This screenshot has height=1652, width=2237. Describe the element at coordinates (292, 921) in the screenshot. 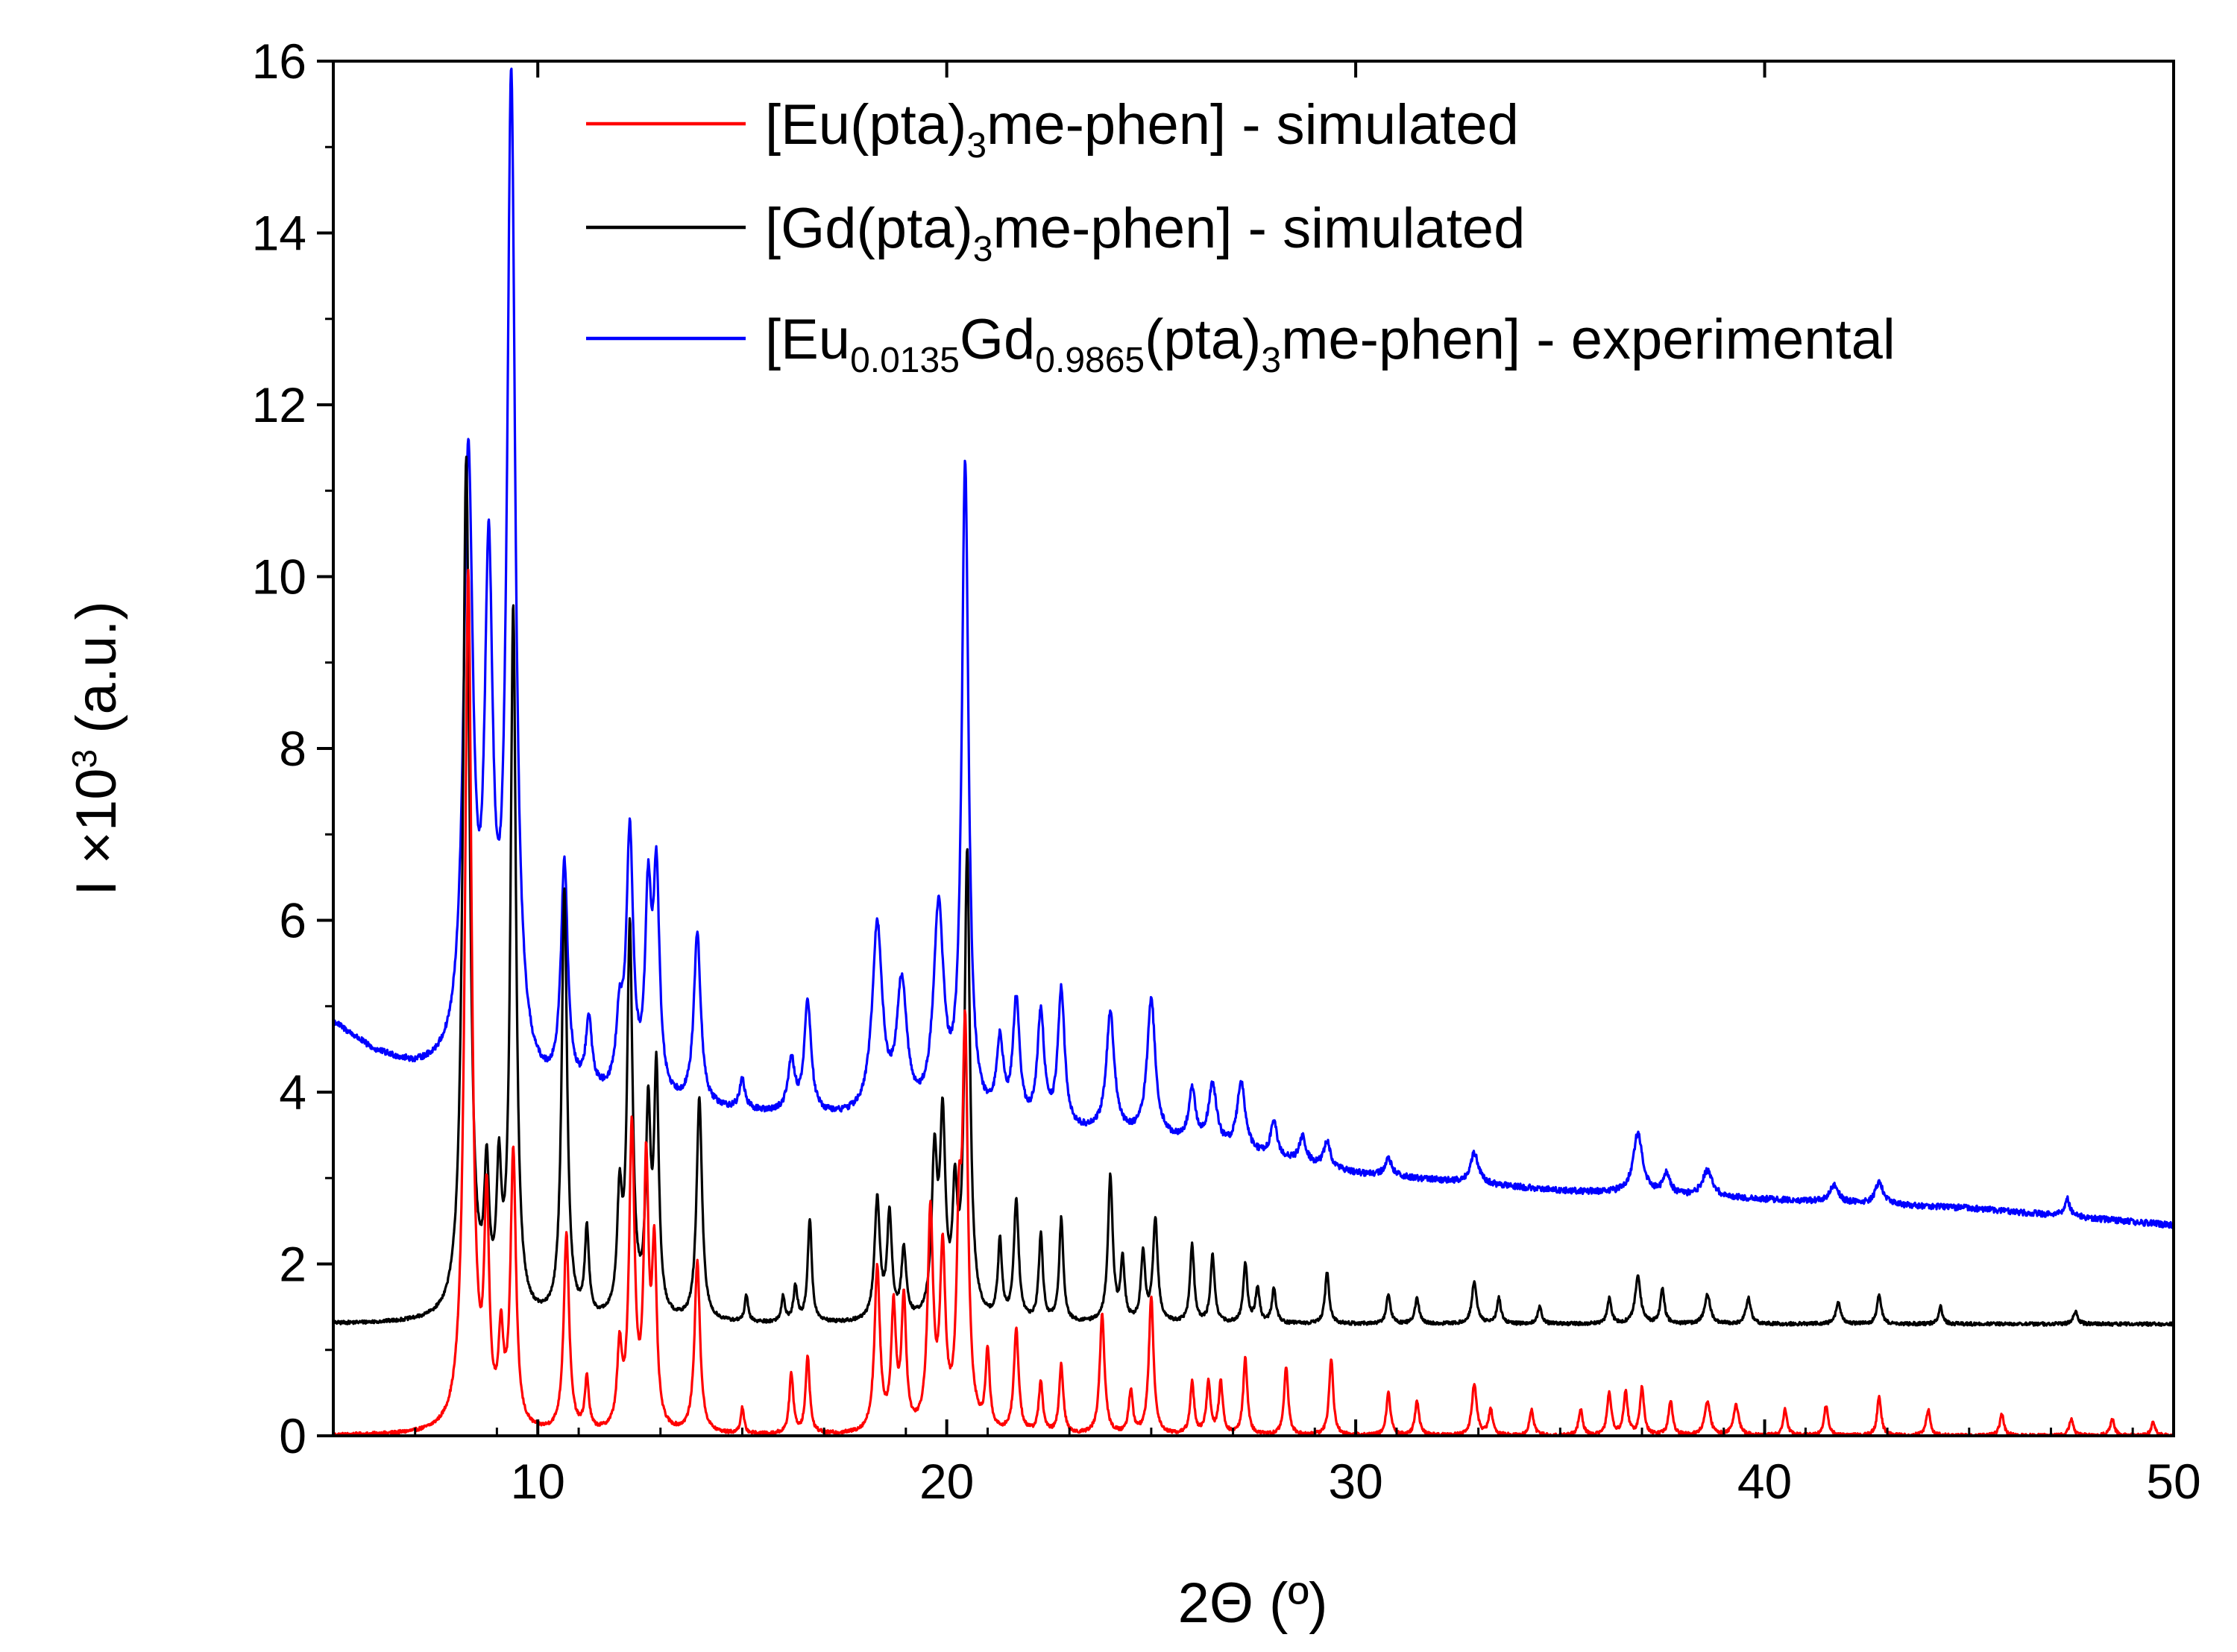

I see `y-tick-label: 6` at that location.